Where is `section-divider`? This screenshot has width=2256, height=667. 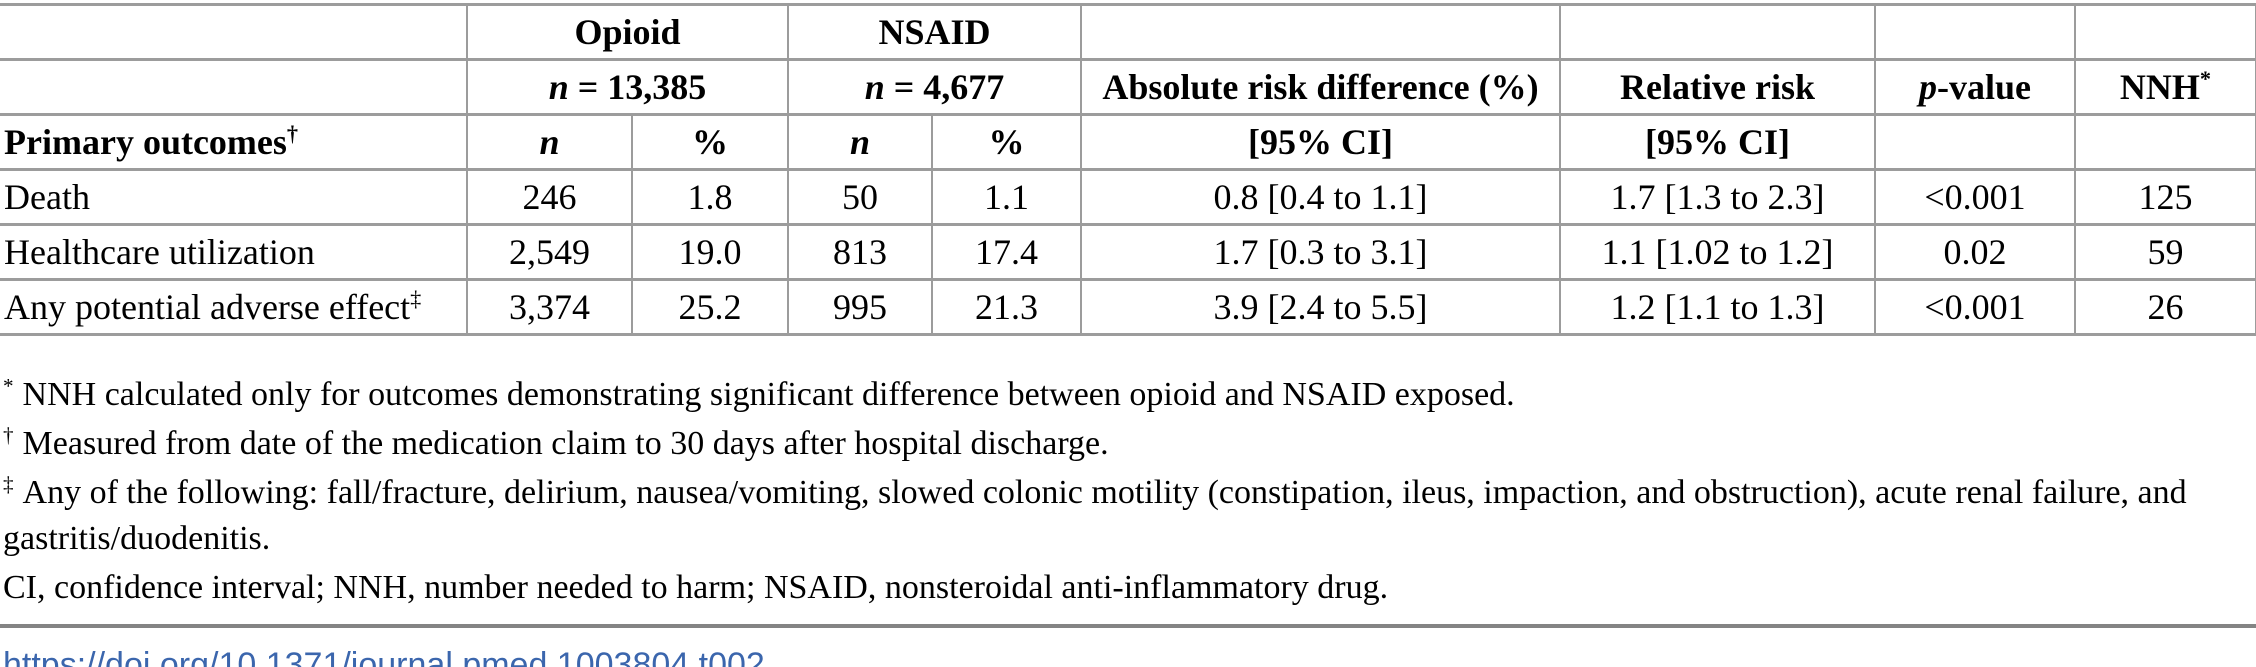 section-divider is located at coordinates (1128, 626).